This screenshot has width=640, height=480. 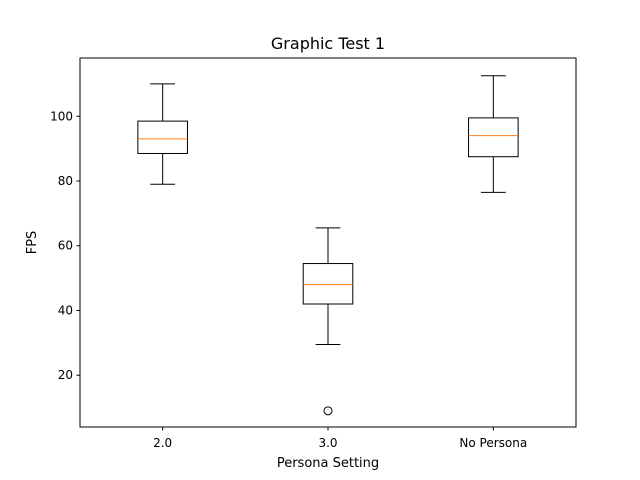 What do you see at coordinates (162, 443) in the screenshot?
I see `x-tick-label: 2.0` at bounding box center [162, 443].